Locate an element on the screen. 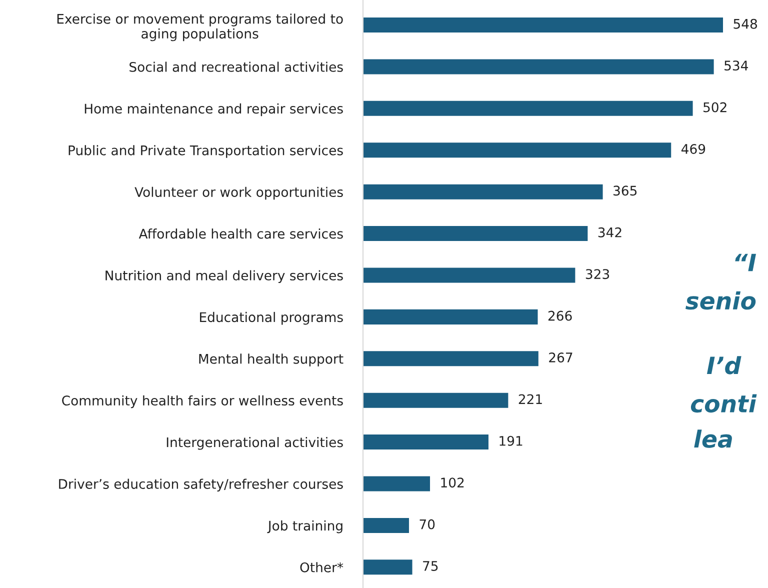 The width and height of the screenshot is (768, 588). y-tick-label: Intergenerational activities is located at coordinates (254, 443).